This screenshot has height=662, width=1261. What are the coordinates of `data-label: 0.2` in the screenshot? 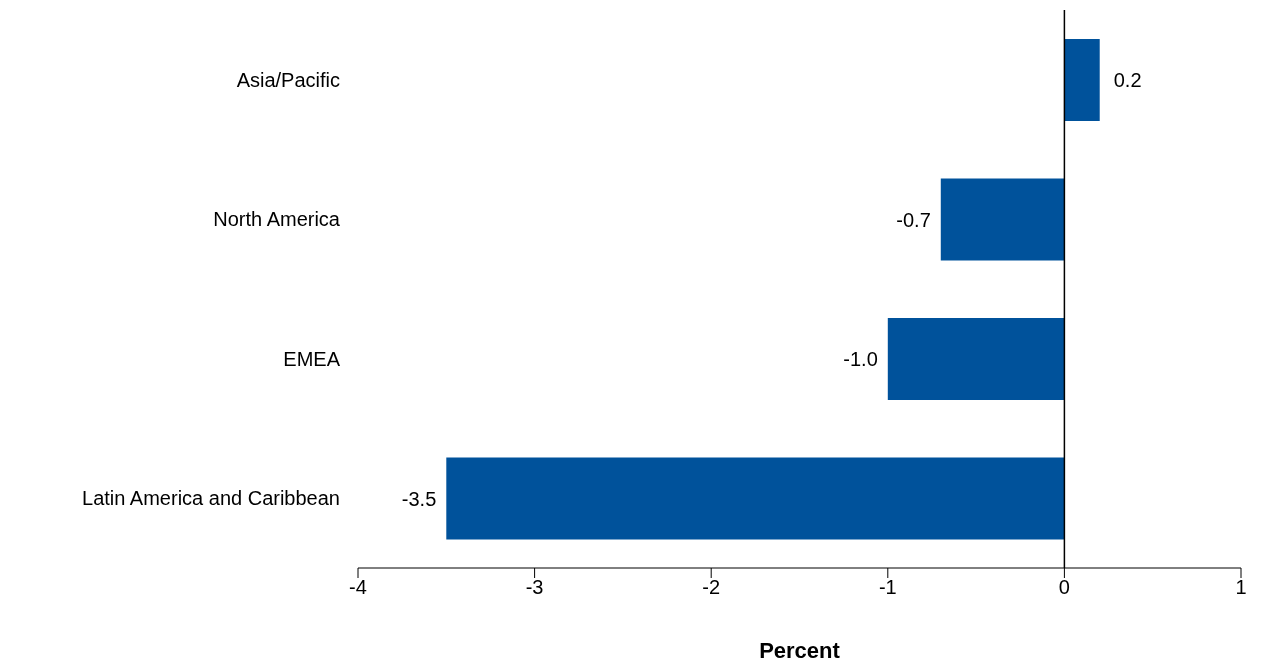 It's located at (1127, 80).